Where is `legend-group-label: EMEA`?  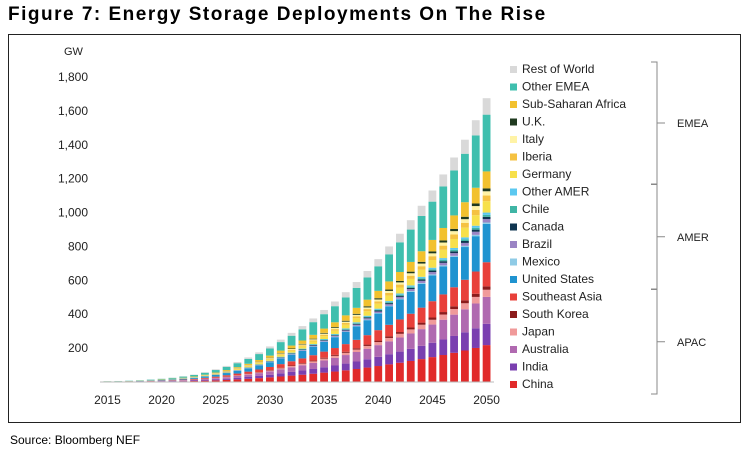 legend-group-label: EMEA is located at coordinates (693, 124).